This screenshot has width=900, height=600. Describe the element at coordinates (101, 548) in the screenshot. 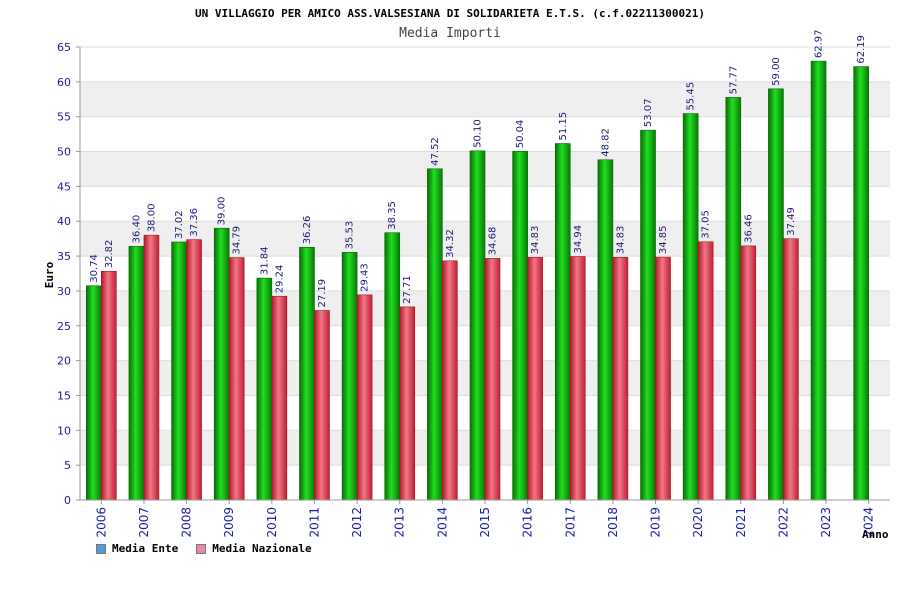

I see `legend-swatch-ente` at that location.